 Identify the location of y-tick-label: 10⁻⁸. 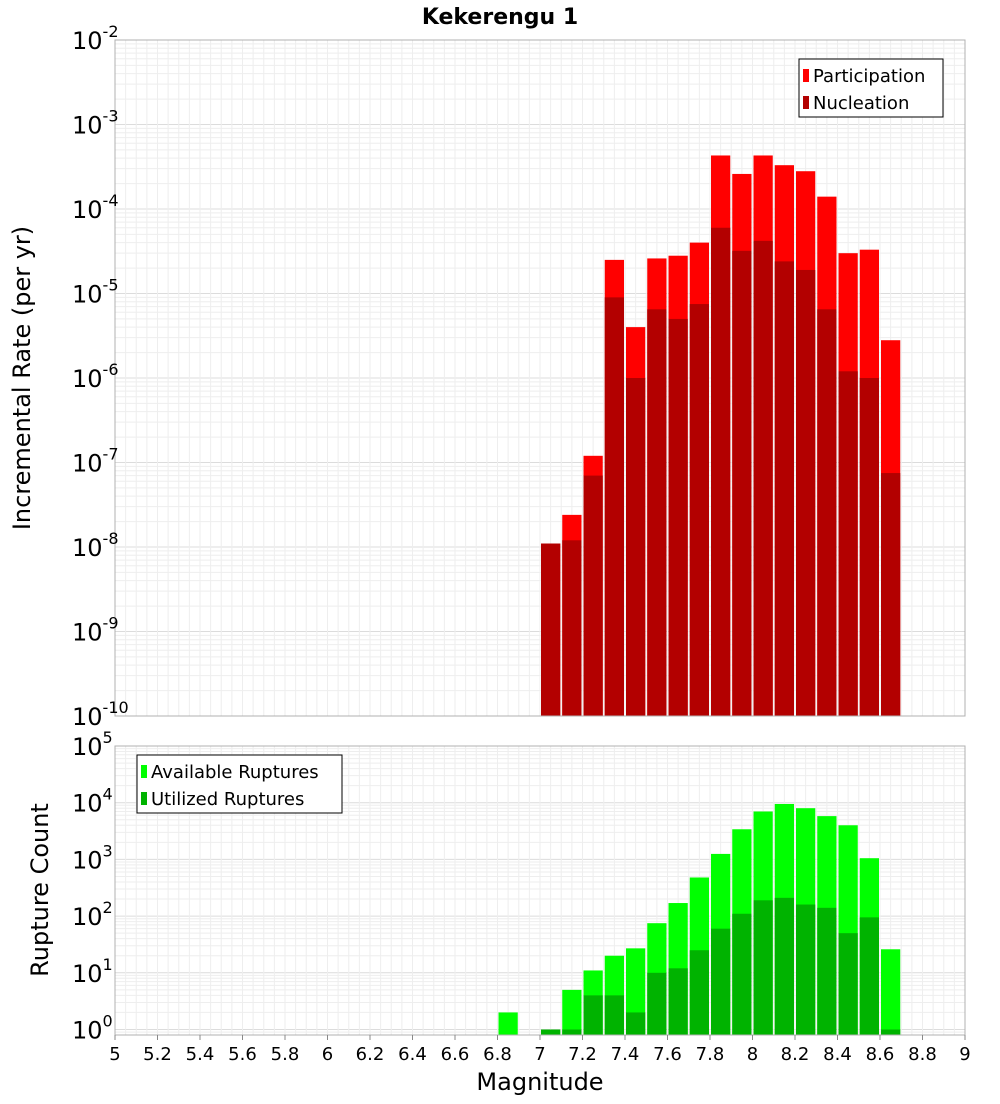
(95, 545).